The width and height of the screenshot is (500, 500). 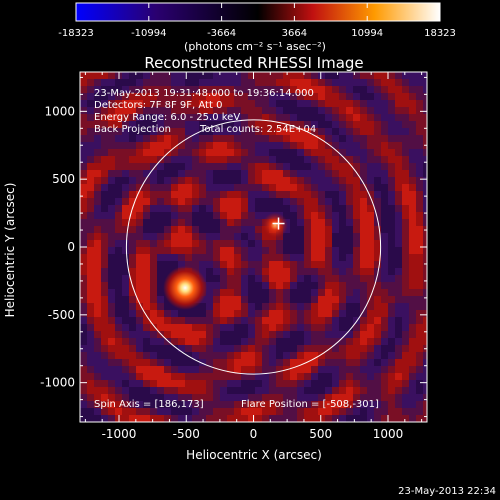 I want to click on x-tick-label: 1000, so click(x=388, y=434).